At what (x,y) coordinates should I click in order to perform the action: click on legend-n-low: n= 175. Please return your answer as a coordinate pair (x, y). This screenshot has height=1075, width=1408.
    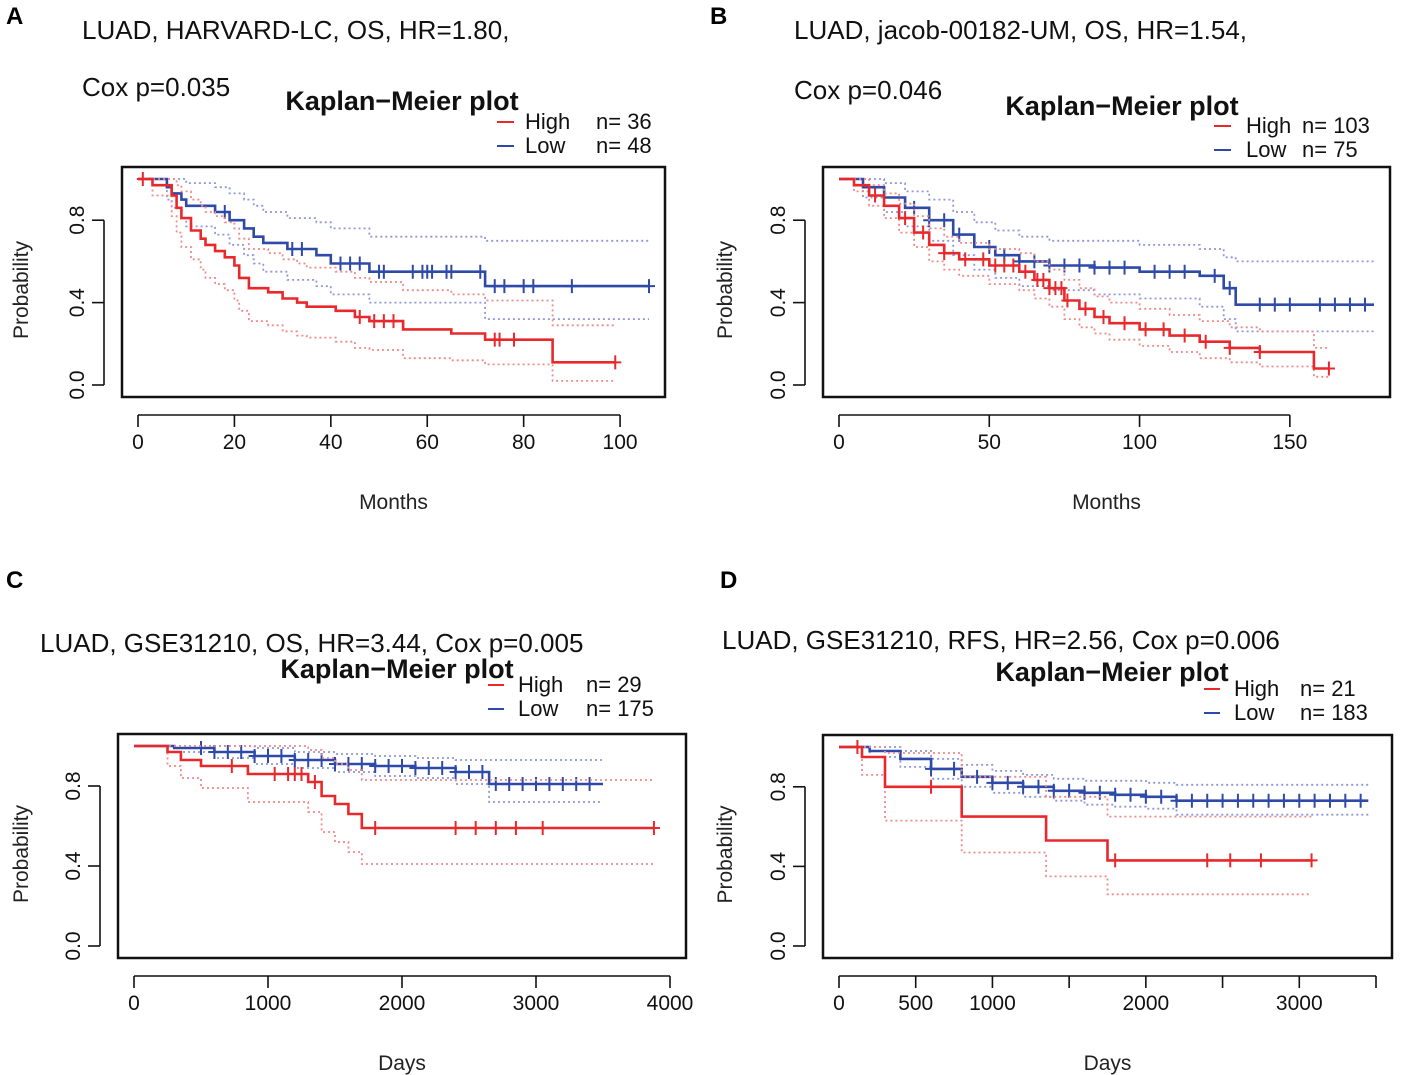
    Looking at the image, I should click on (620, 708).